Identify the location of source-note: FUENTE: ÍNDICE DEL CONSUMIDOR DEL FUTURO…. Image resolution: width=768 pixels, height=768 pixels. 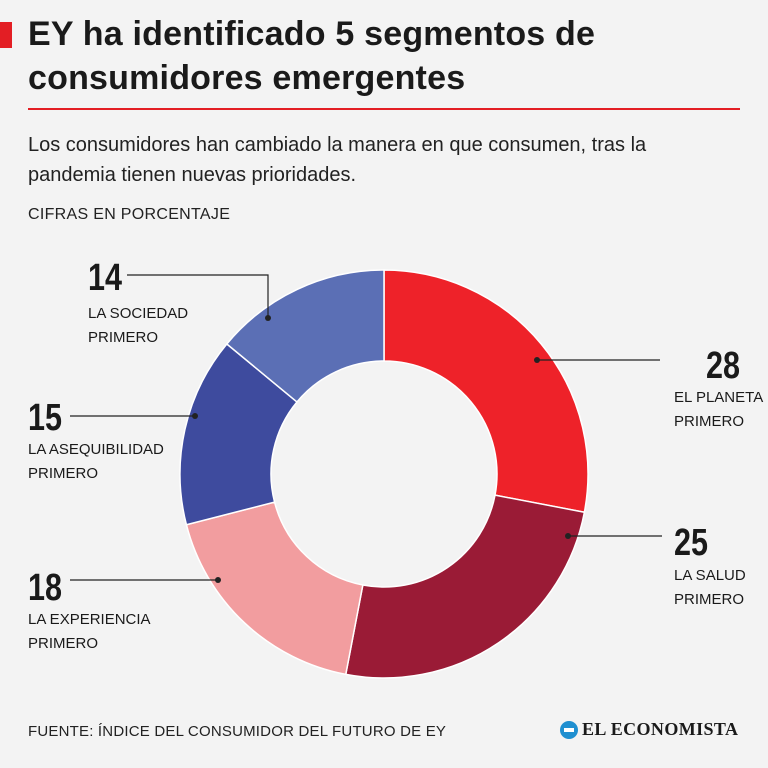
(237, 731).